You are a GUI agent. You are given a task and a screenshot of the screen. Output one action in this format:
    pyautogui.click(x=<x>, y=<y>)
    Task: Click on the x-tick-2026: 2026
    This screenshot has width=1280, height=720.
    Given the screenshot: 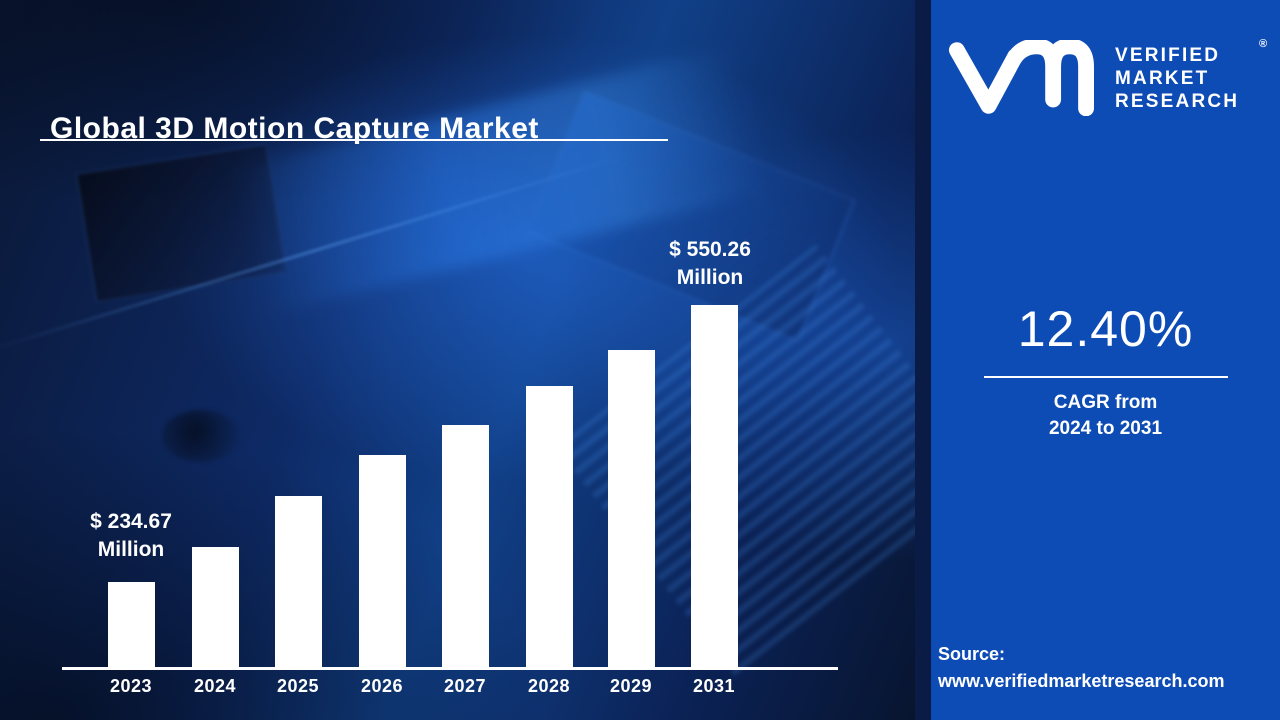 What is the action you would take?
    pyautogui.click(x=382, y=686)
    